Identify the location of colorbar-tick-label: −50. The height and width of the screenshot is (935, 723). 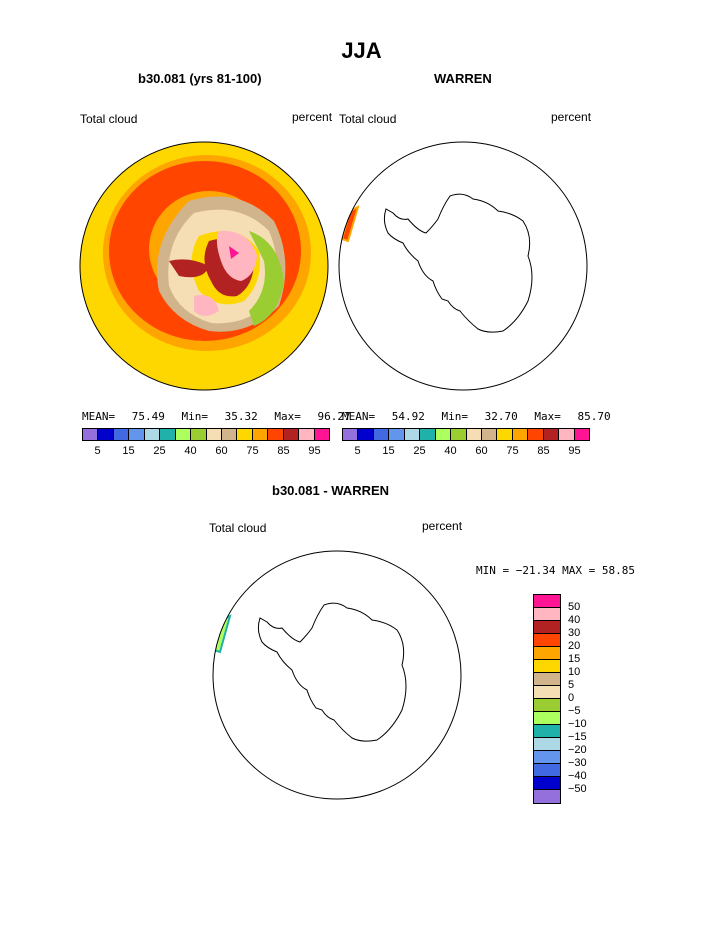
(577, 789).